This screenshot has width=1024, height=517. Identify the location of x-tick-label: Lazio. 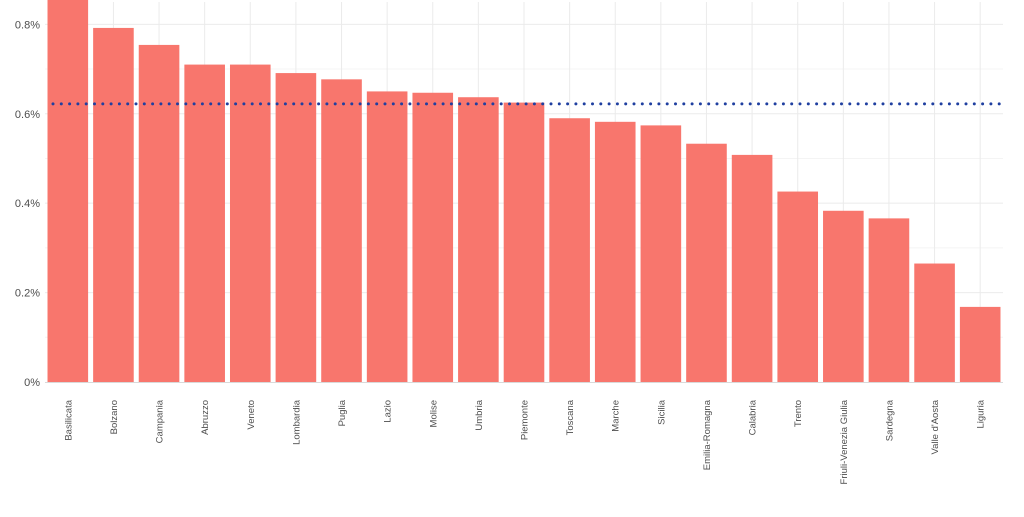
(388, 411).